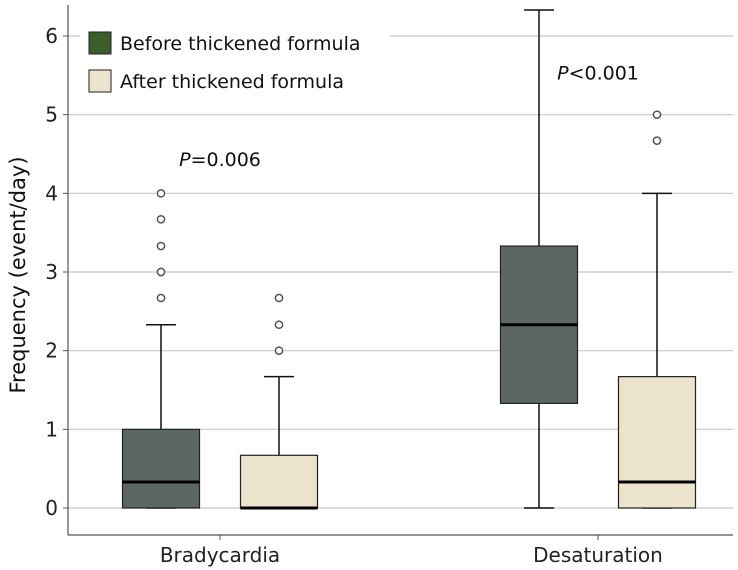 The width and height of the screenshot is (738, 570). I want to click on box-desaturation-before, so click(539, 259).